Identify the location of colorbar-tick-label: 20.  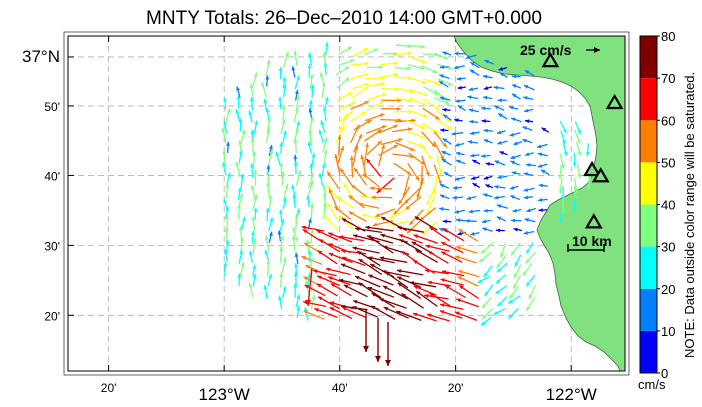
(668, 289).